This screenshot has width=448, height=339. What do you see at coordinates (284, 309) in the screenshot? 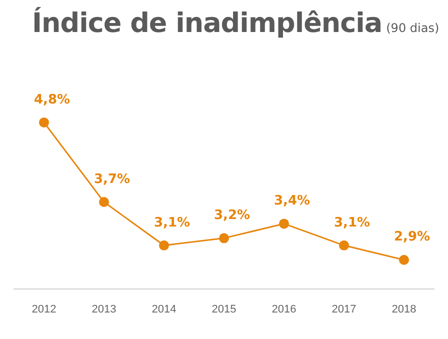
I see `x-tick-label: 2016` at bounding box center [284, 309].